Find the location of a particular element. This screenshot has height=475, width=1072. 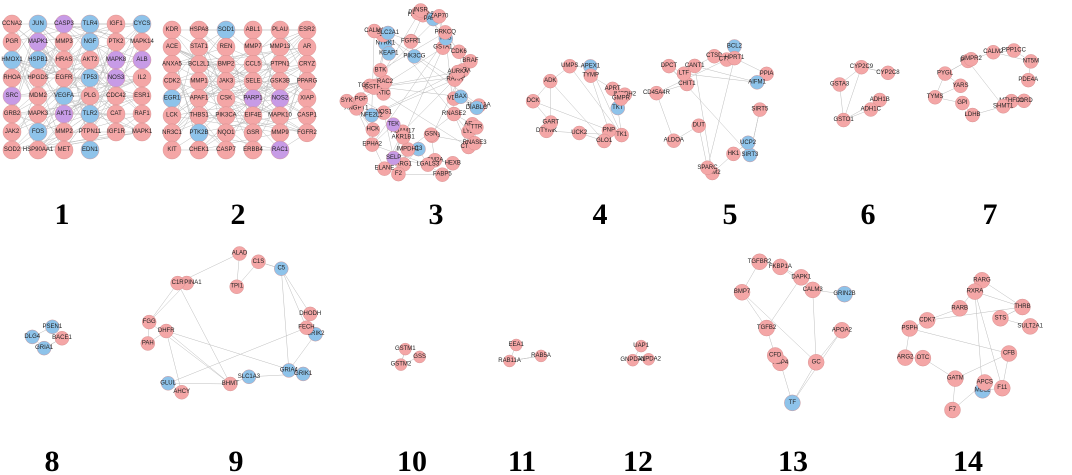

gene-node-label: RNASE3 is located at coordinates (475, 143).